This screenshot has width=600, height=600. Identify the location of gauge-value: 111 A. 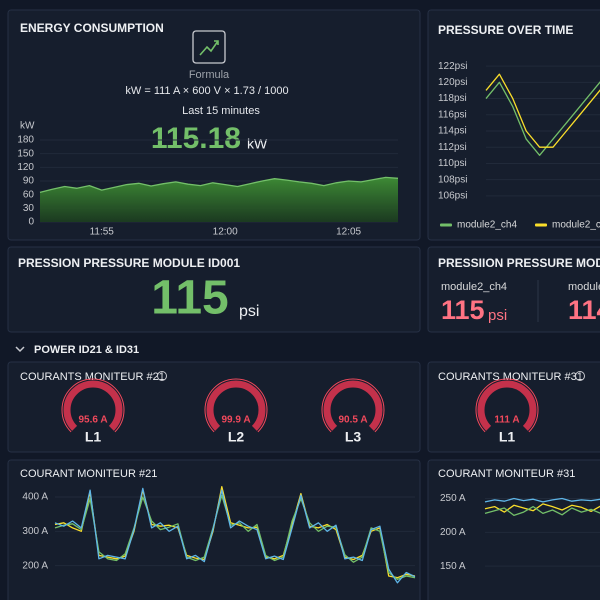
(506, 420).